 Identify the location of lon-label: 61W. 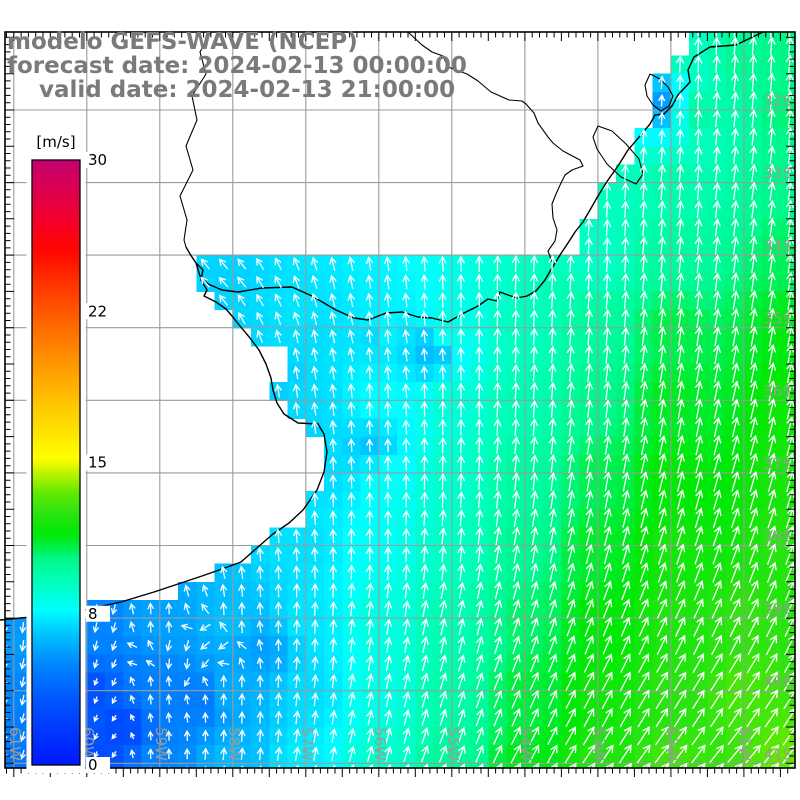
(15, 744).